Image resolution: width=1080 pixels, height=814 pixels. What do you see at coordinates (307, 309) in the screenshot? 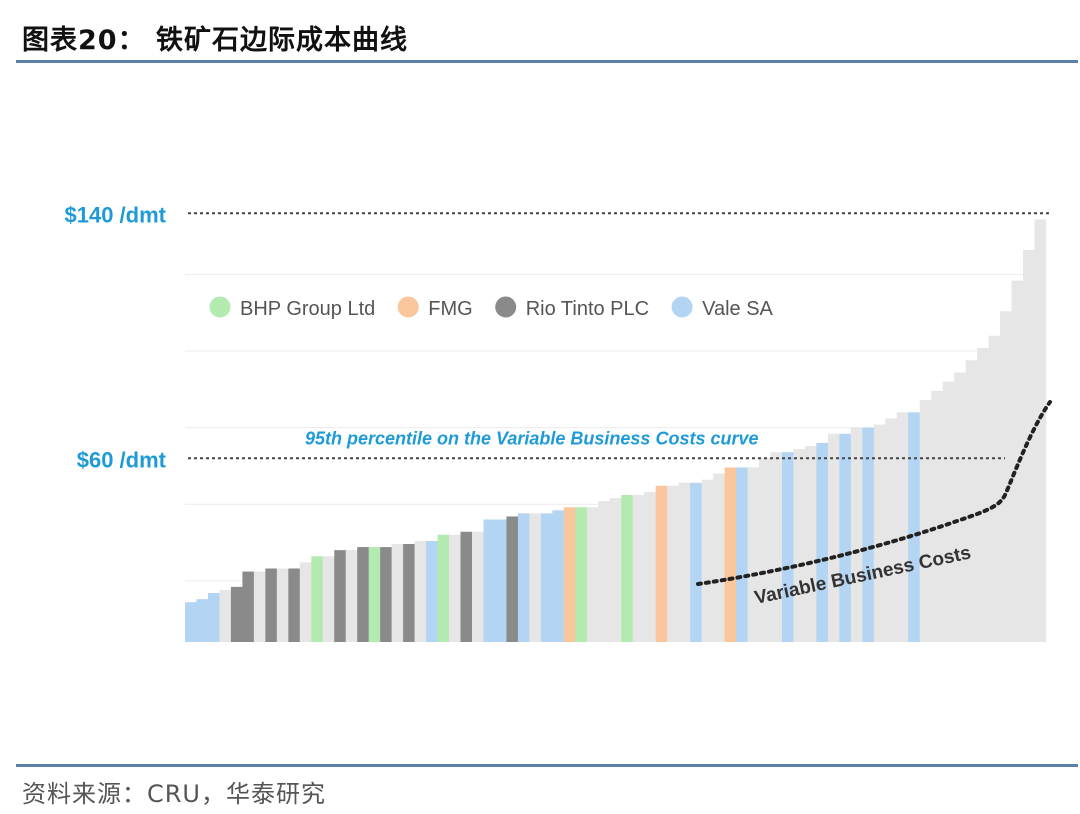
I see `legend-label: BHP Group Ltd` at bounding box center [307, 309].